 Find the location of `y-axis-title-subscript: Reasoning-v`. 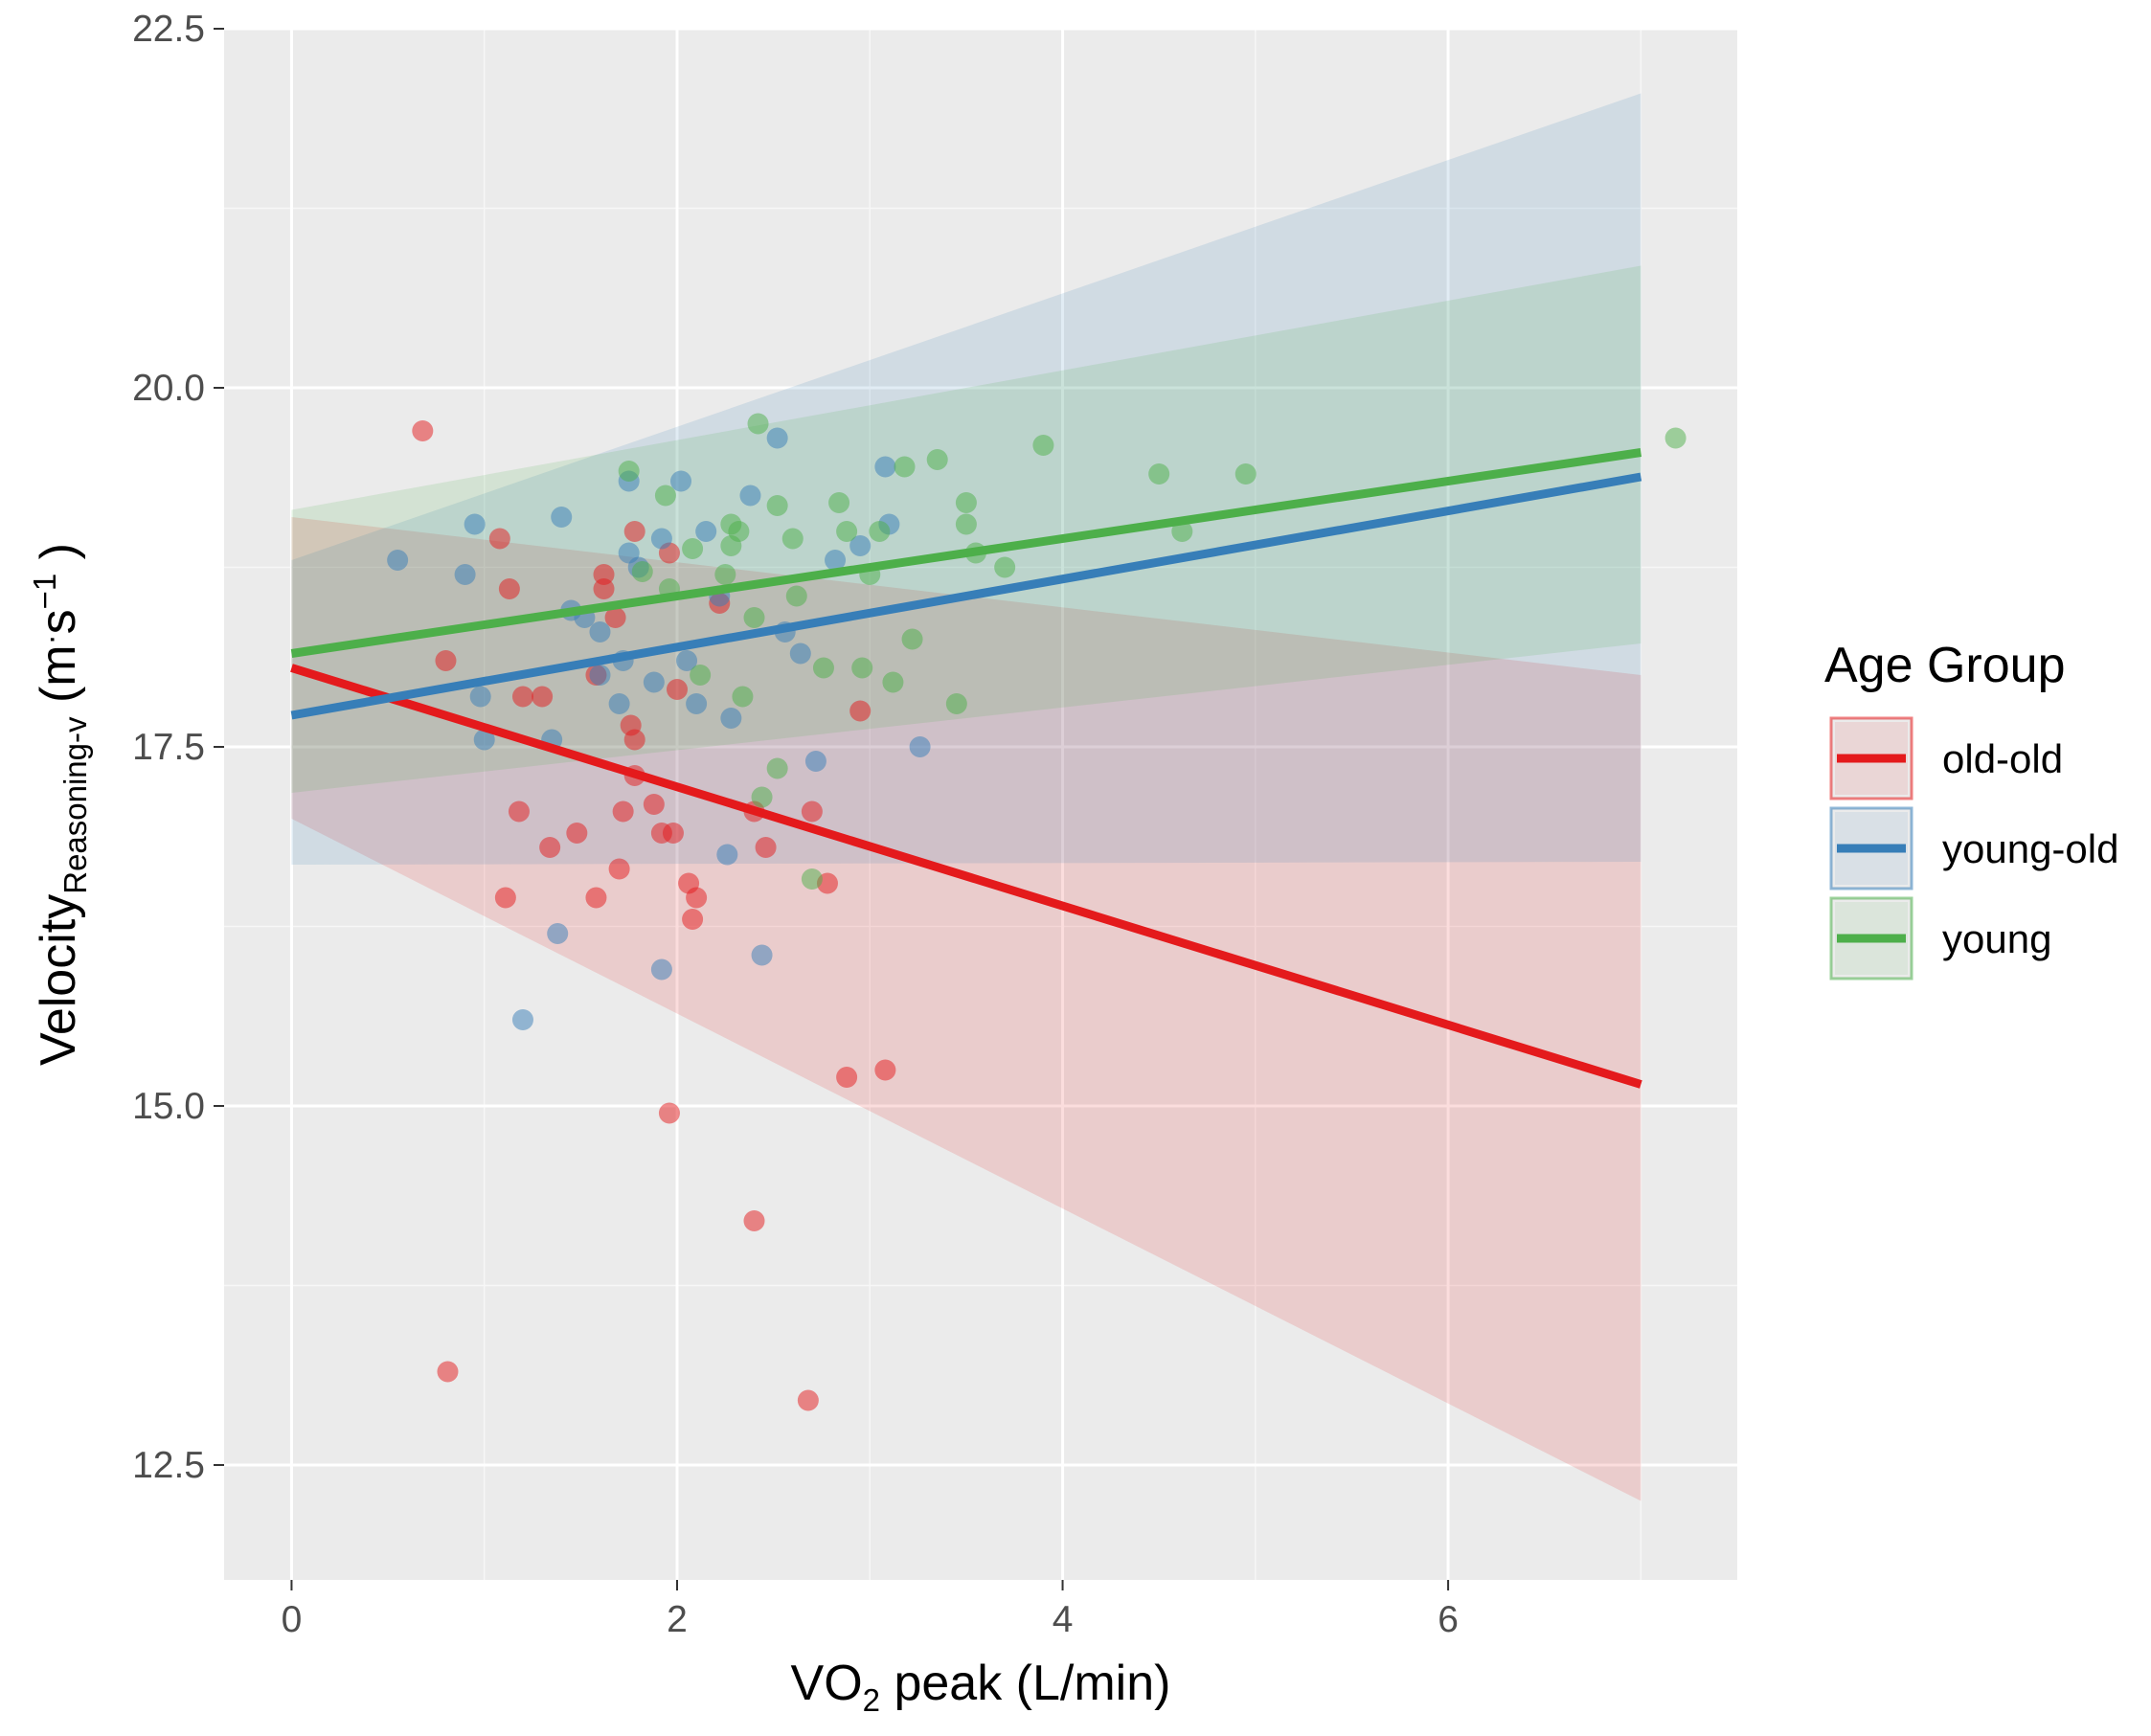

y-axis-title-subscript: Reasoning-v is located at coordinates (75, 805).